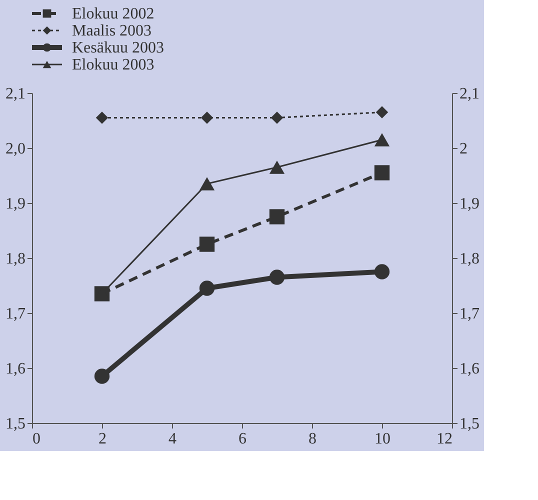 The height and width of the screenshot is (500, 538). Describe the element at coordinates (36, 439) in the screenshot. I see `x-tick-label: 0` at that location.